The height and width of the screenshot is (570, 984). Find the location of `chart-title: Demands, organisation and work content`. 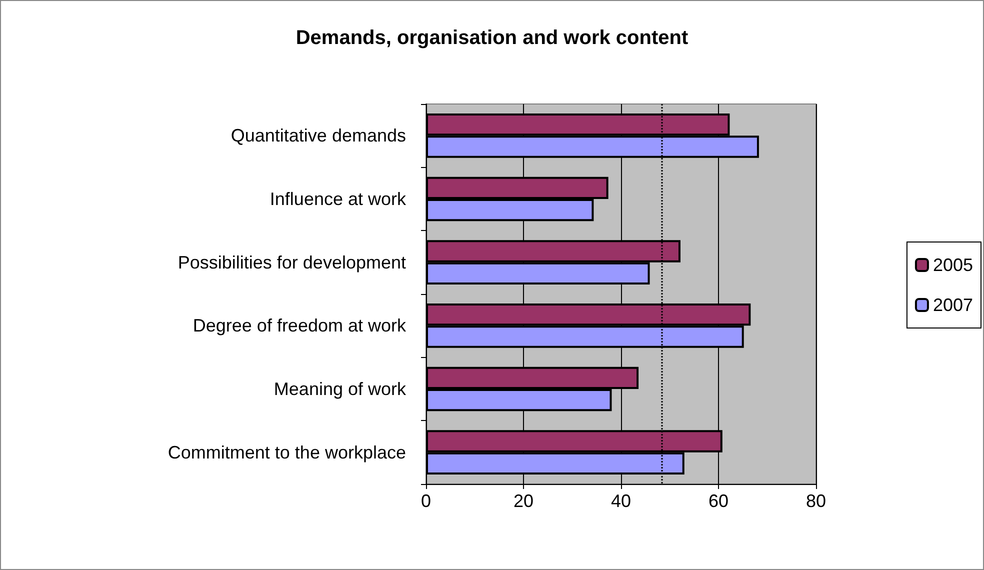

chart-title: Demands, organisation and work content is located at coordinates (492, 38).